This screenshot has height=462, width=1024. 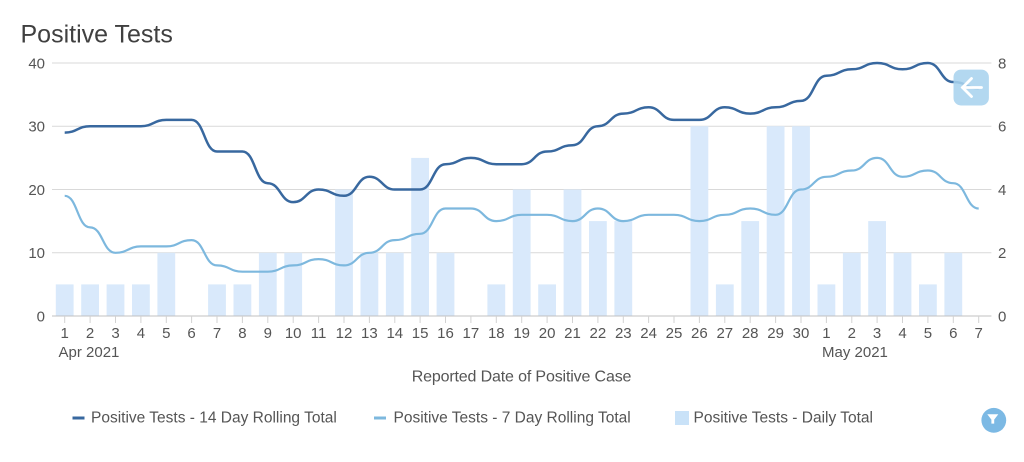 I want to click on svg-text: Positive Tests - Daily Total, so click(x=783, y=418).